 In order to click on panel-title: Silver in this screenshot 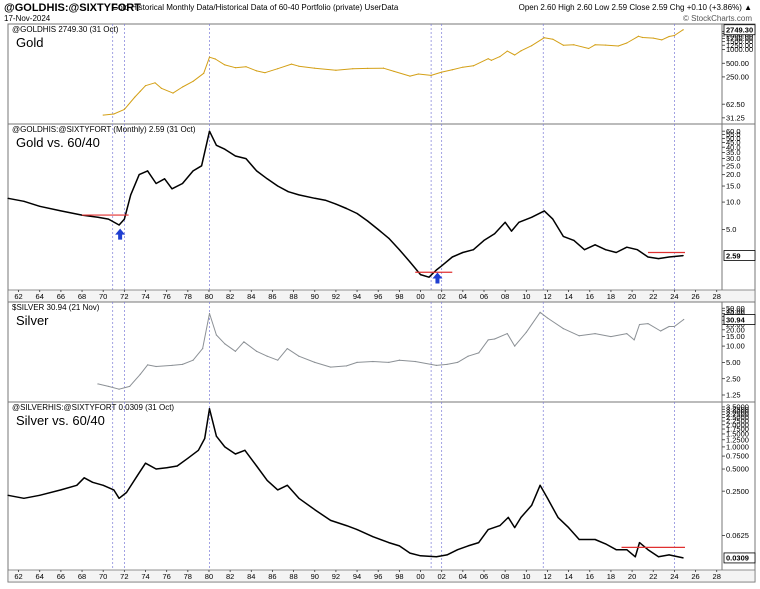, I will do `click(32, 320)`.